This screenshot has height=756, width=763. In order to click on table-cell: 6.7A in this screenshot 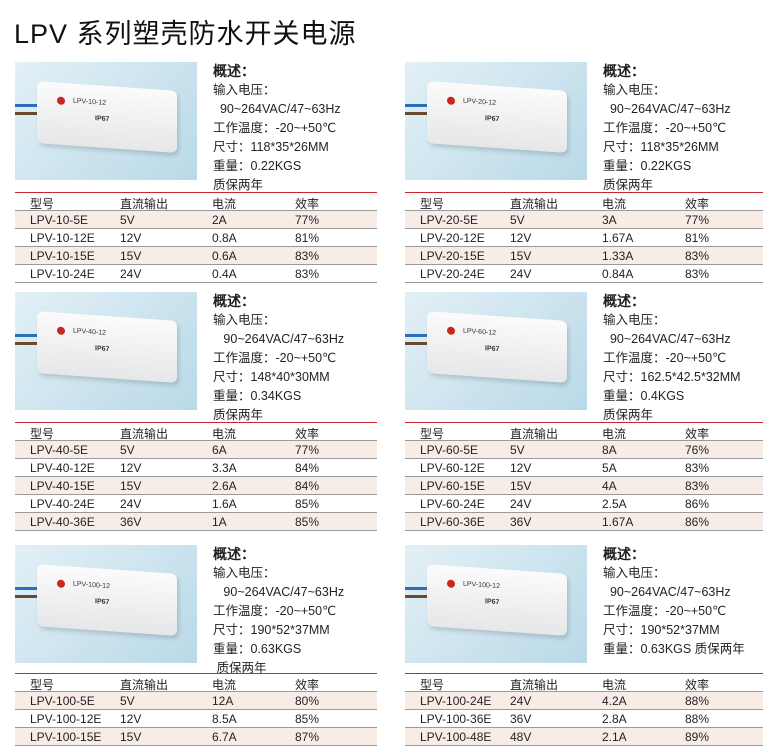, I will do `click(224, 737)`.